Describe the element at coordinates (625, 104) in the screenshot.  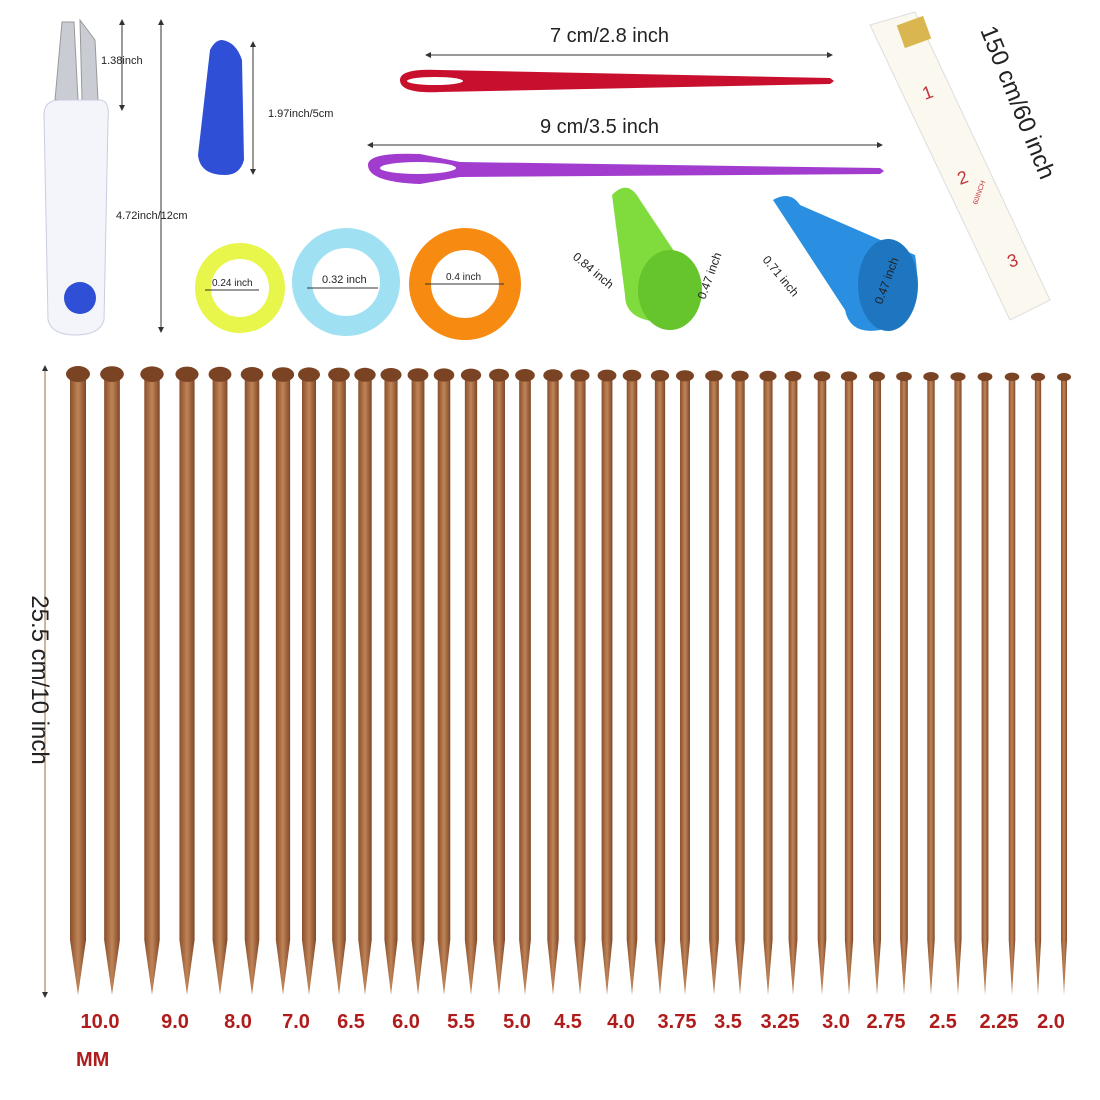
I see `yarn-needles: 7 cm/2.8 inch 9 cm/3.5 inch` at that location.